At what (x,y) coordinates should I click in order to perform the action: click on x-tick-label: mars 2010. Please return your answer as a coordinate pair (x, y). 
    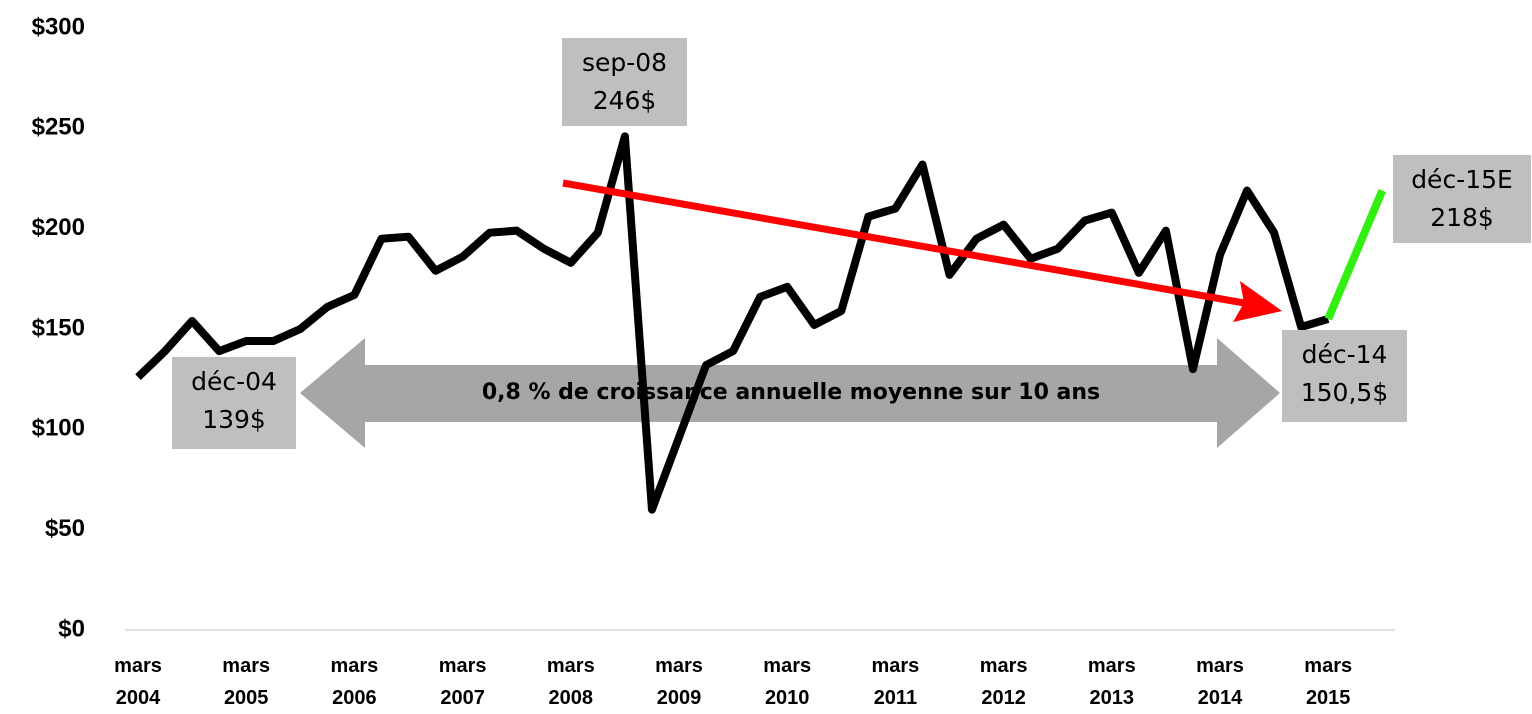
    Looking at the image, I should click on (787, 682).